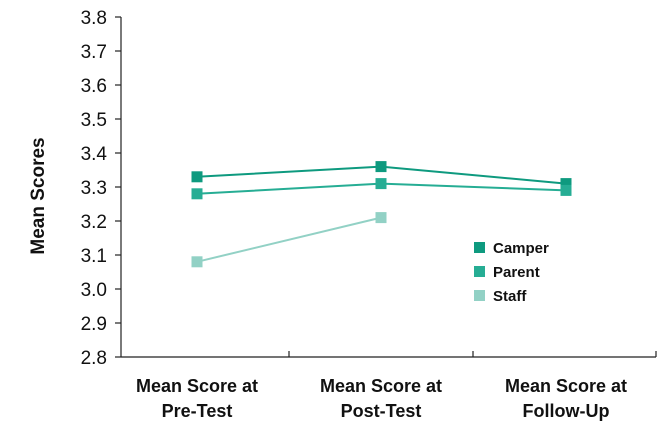 This screenshot has width=660, height=425. Describe the element at coordinates (566, 411) in the screenshot. I see `x-category-label-line: Follow-Up` at that location.